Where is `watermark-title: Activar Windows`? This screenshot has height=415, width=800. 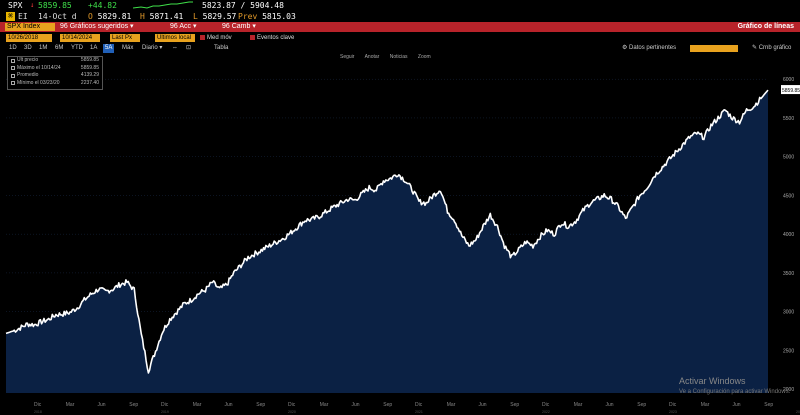
watermark-title: Activar Windows is located at coordinates (712, 381).